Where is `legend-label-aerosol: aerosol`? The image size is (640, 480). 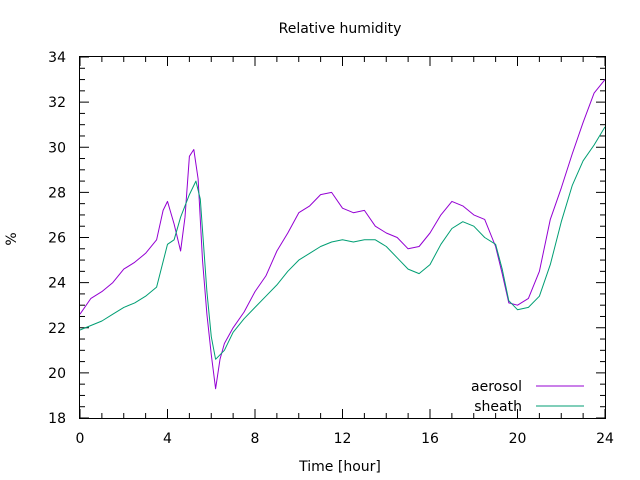 legend-label-aerosol: aerosol is located at coordinates (496, 387).